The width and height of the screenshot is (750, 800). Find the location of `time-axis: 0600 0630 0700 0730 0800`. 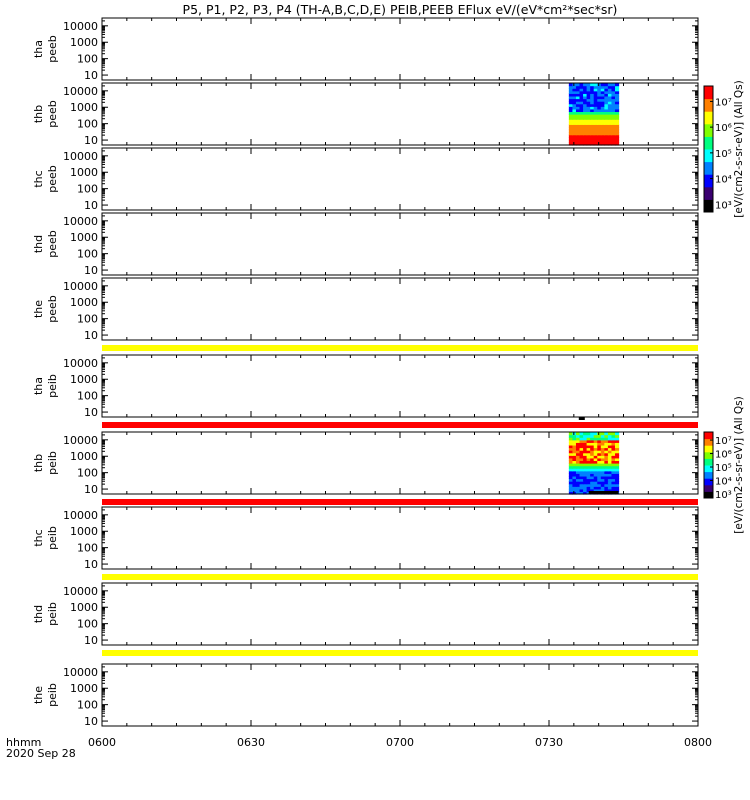

time-axis: 0600 0630 0700 0730 0800 is located at coordinates (400, 742).